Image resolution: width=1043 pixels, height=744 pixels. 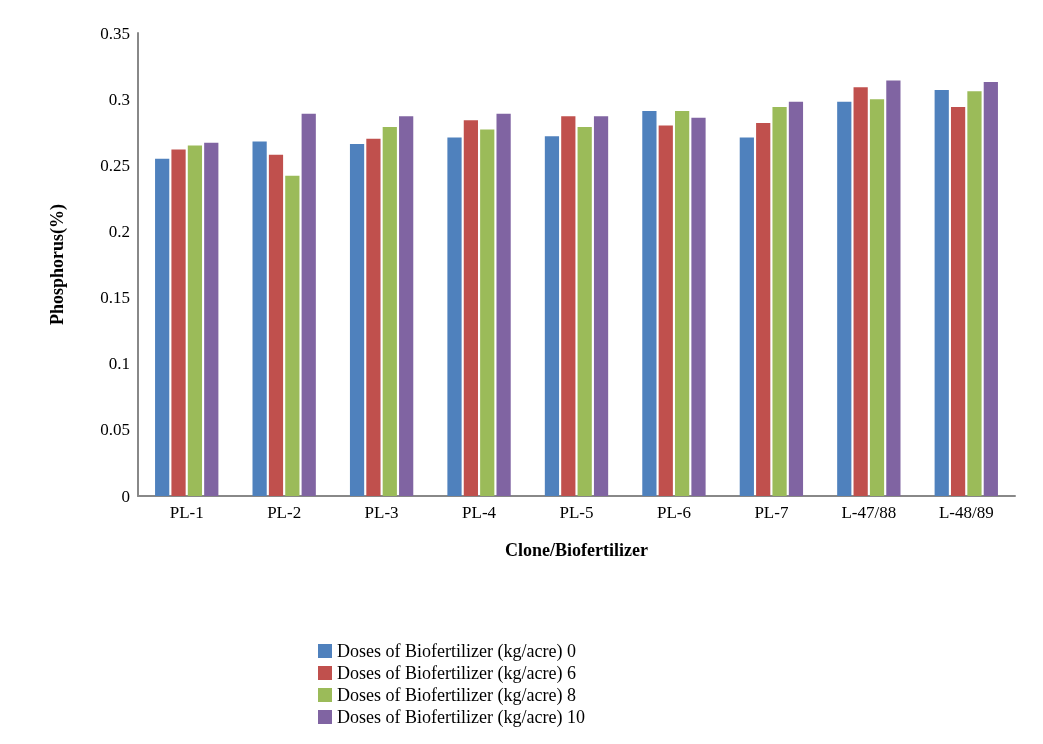 I want to click on y-tick-label: 0, so click(x=125, y=496).